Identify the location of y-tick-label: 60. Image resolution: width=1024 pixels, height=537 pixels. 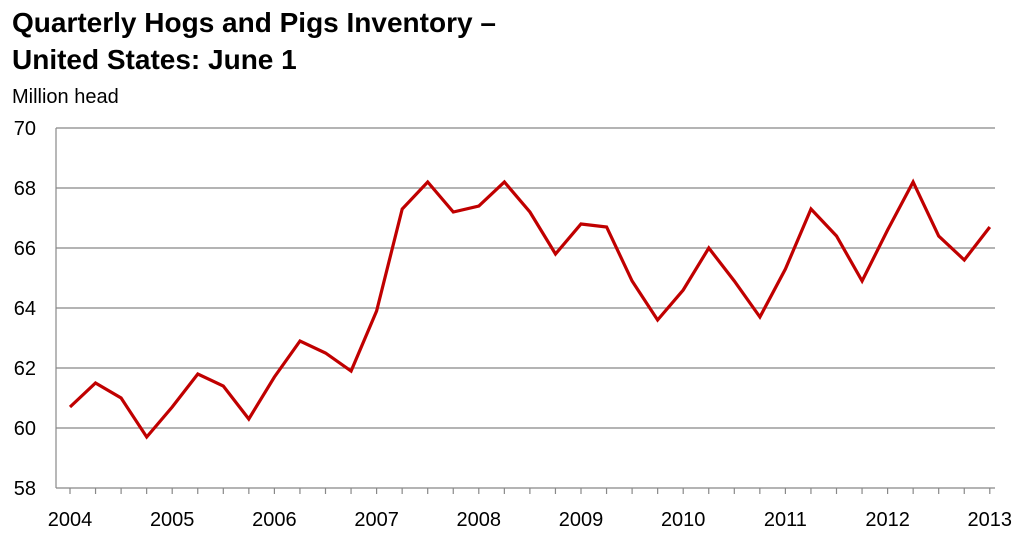
(25, 429).